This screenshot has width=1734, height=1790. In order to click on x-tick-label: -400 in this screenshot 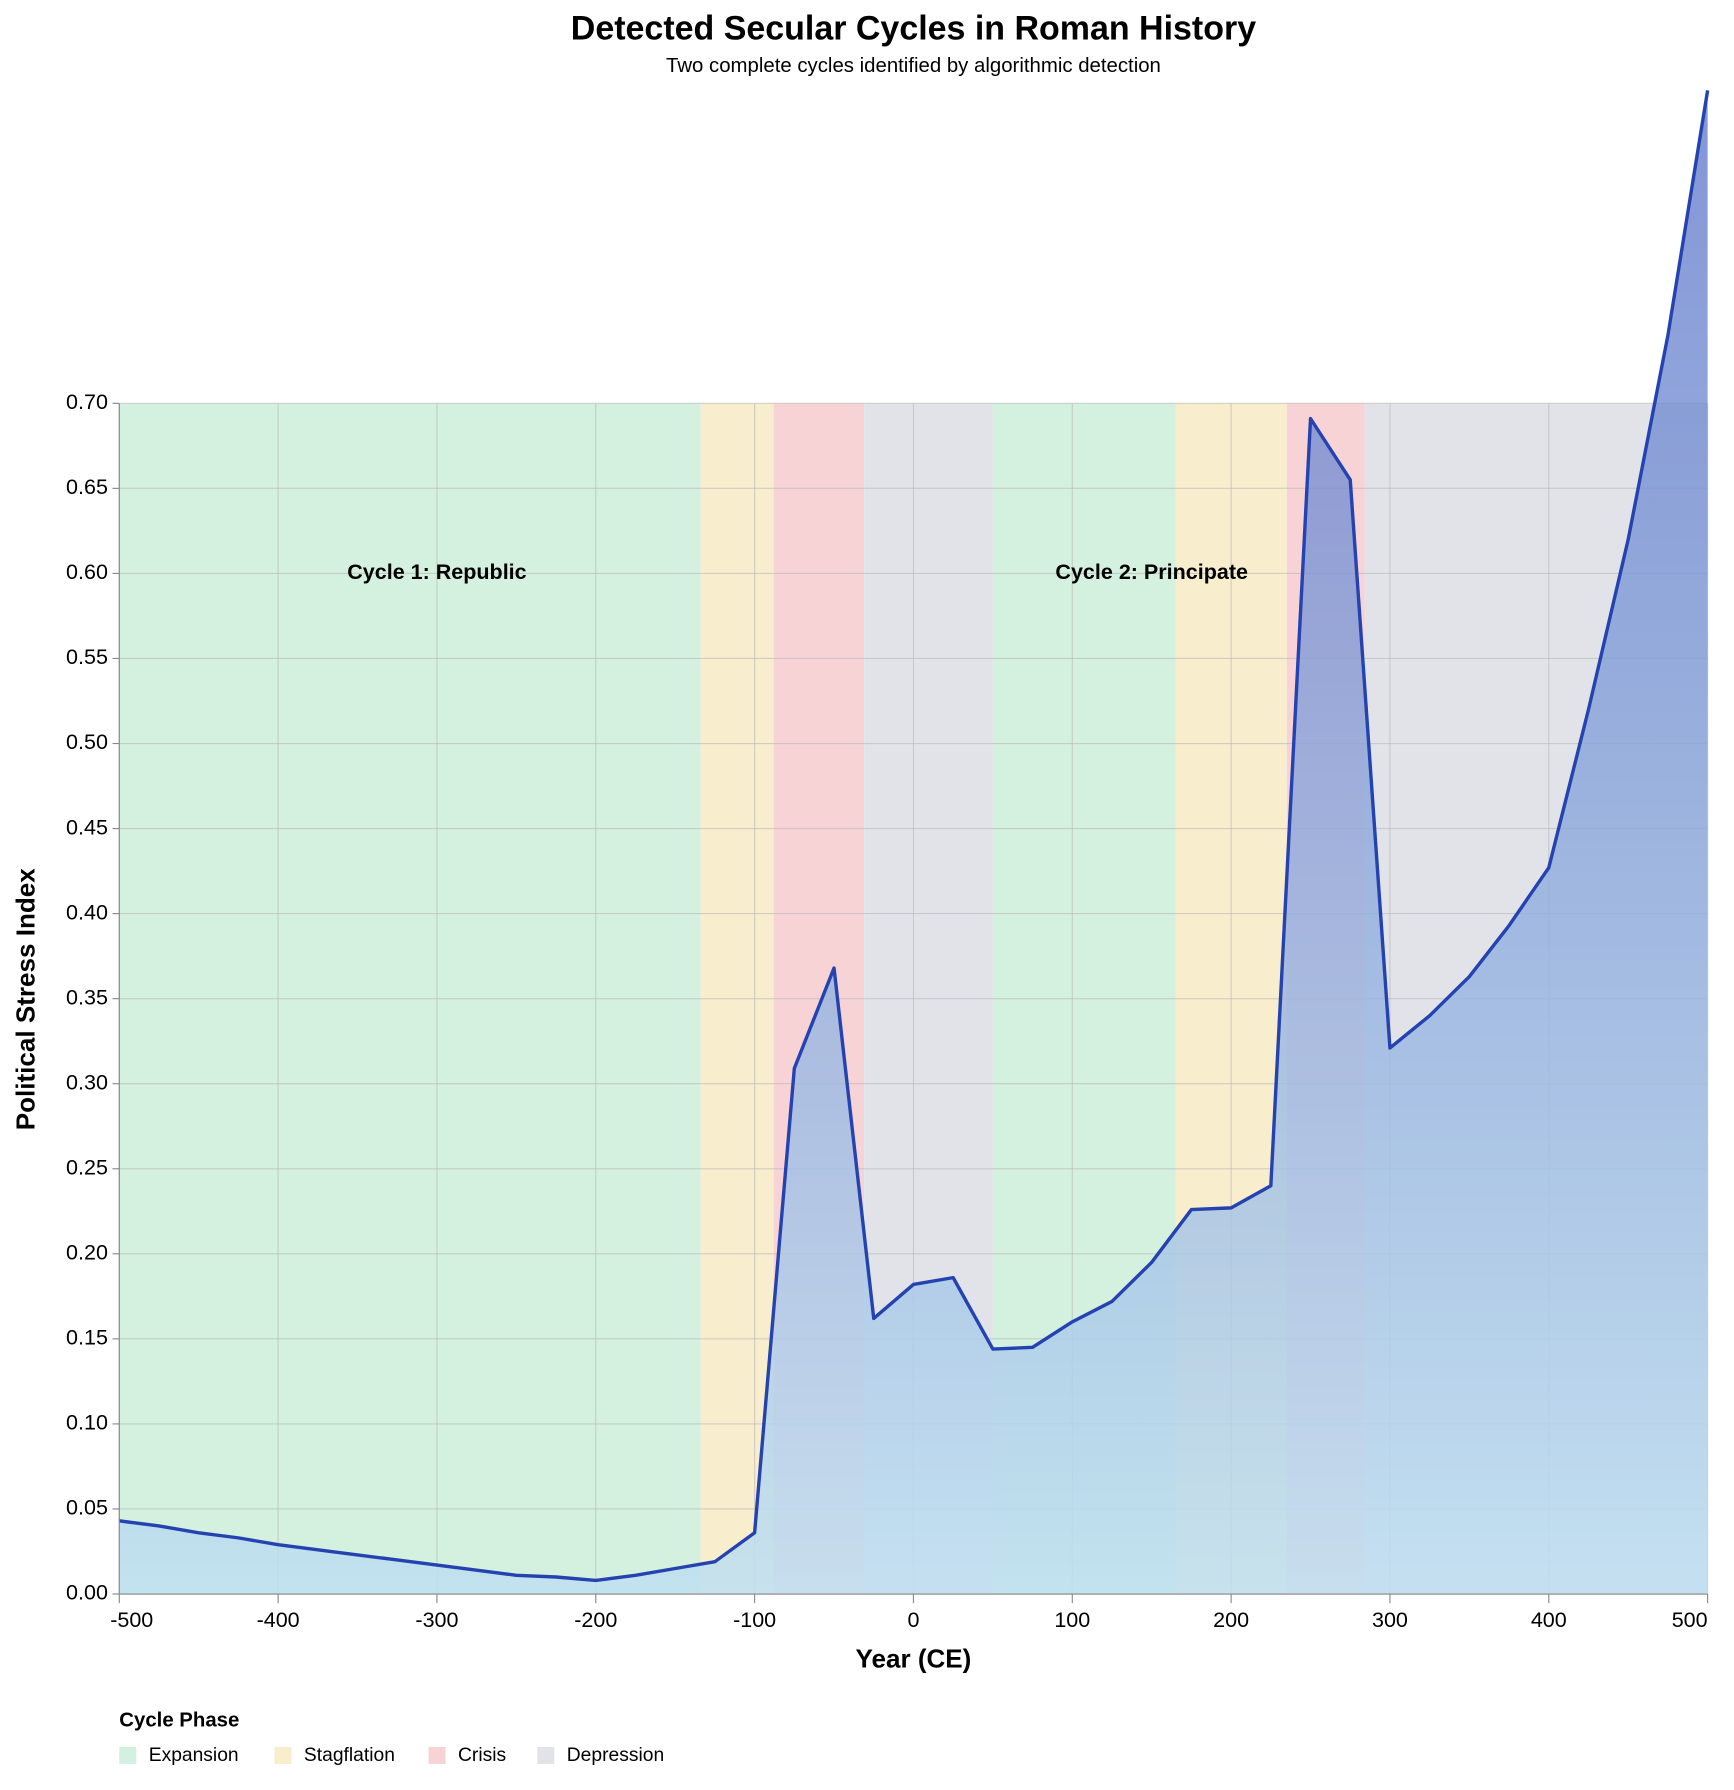, I will do `click(278, 1620)`.